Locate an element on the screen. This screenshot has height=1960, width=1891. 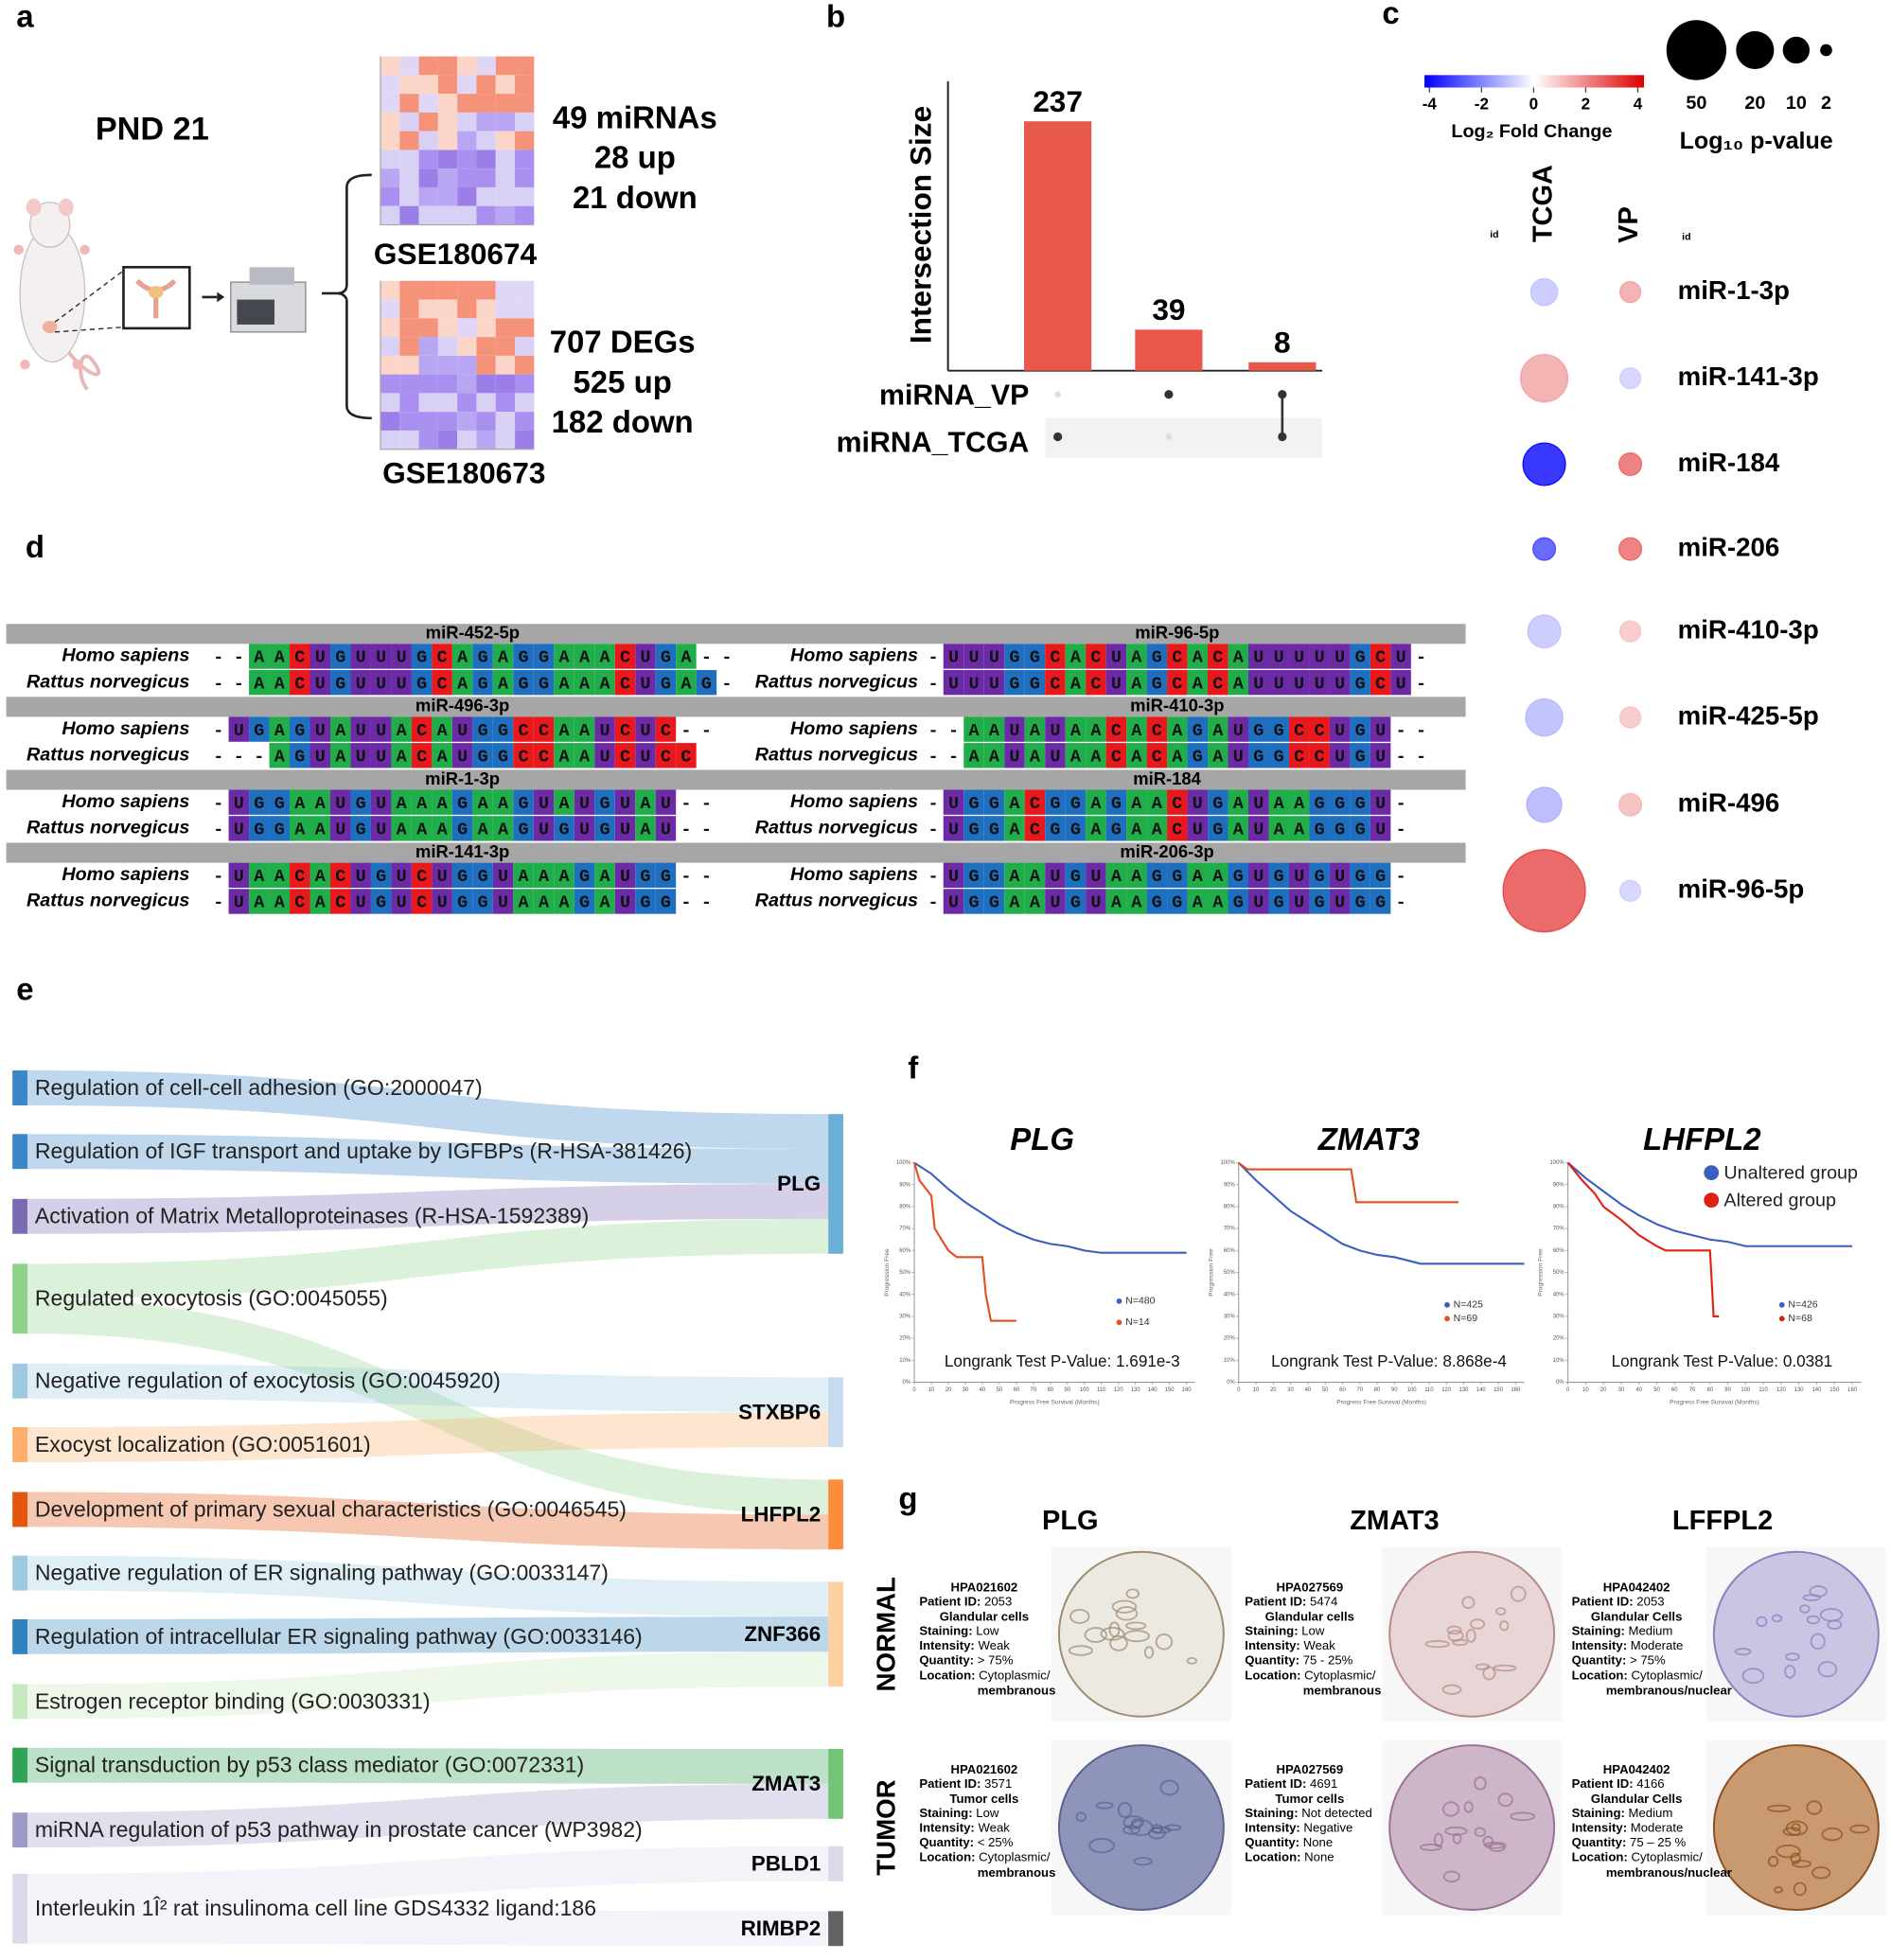
n-legend-label: N=480 is located at coordinates (1140, 1301).